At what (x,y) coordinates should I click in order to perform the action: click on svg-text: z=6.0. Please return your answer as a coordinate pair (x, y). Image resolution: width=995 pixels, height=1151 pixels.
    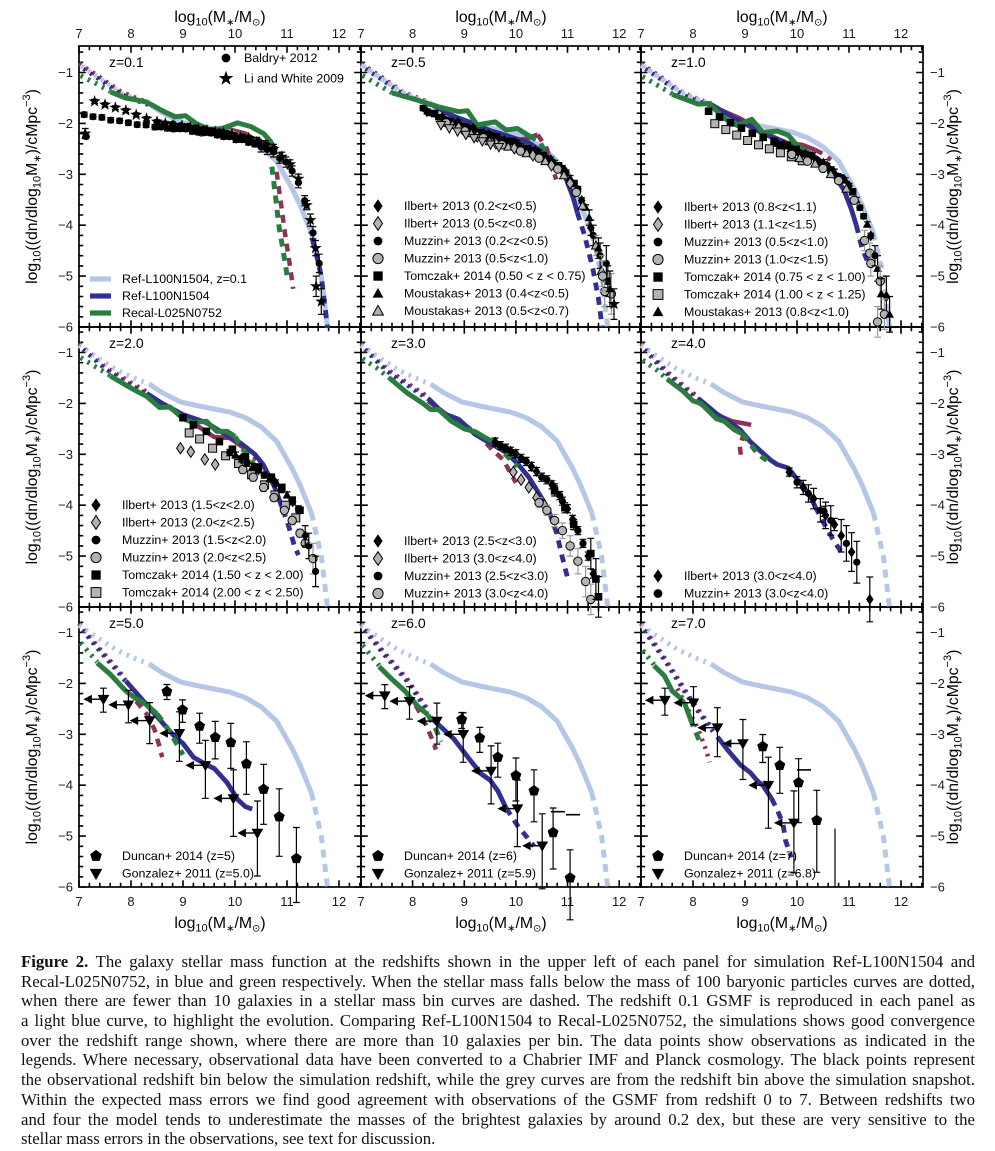
    Looking at the image, I should click on (408, 623).